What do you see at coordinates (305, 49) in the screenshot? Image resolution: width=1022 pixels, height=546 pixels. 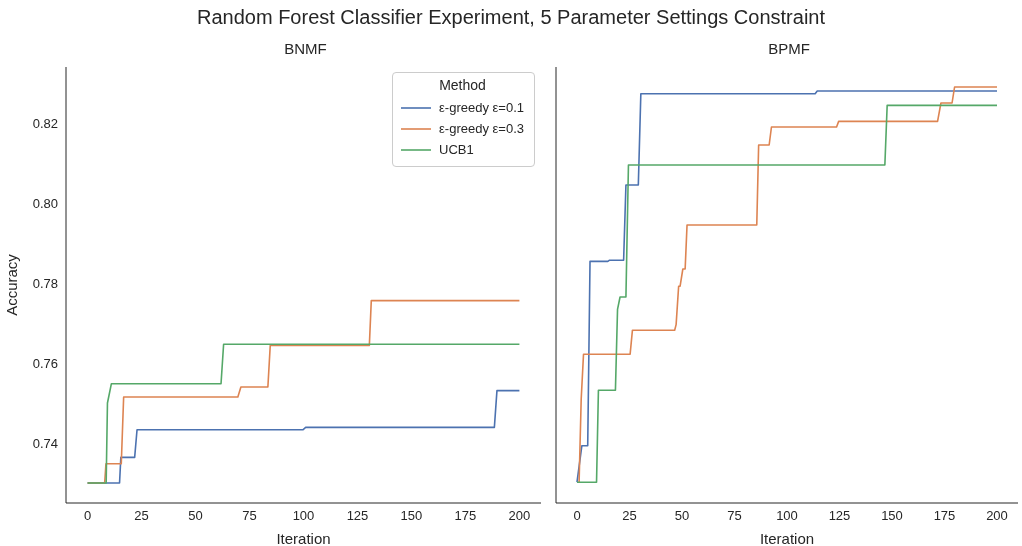 I see `chart-title: BNMF` at bounding box center [305, 49].